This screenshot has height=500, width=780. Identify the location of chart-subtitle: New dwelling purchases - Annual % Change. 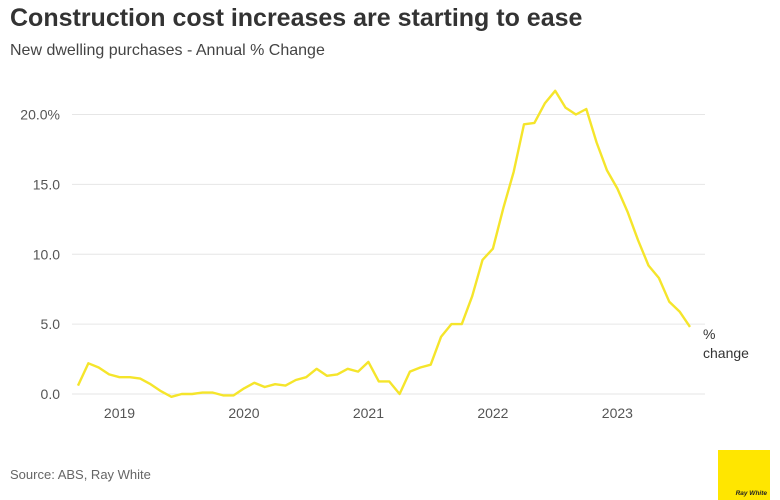
(167, 50).